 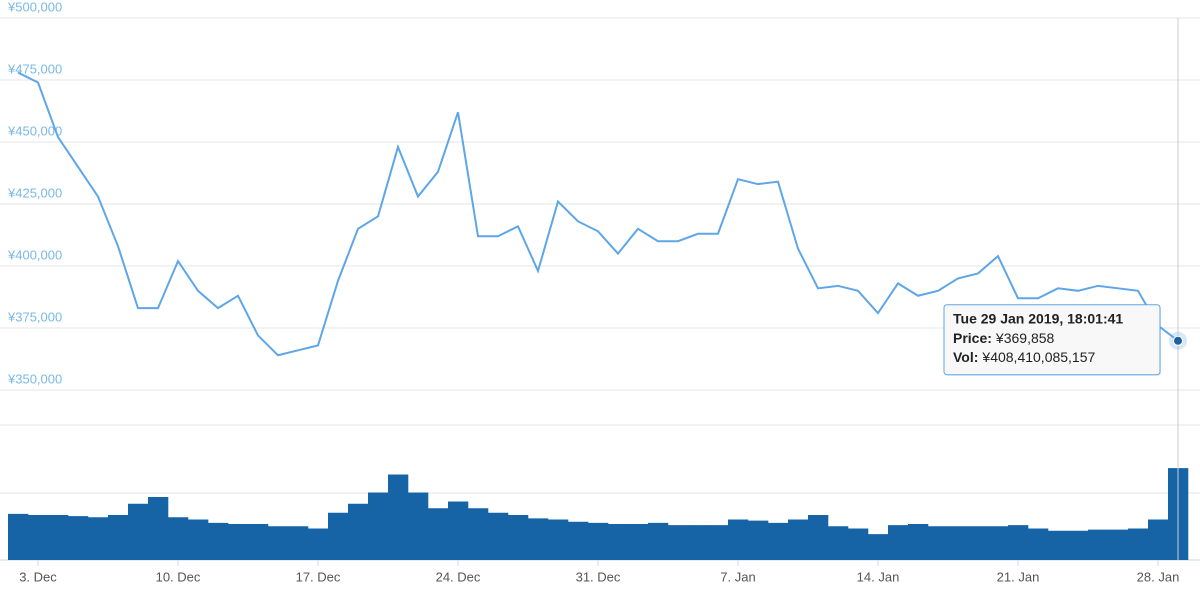 I want to click on y-tick-label: ¥475,000, so click(x=34, y=68).